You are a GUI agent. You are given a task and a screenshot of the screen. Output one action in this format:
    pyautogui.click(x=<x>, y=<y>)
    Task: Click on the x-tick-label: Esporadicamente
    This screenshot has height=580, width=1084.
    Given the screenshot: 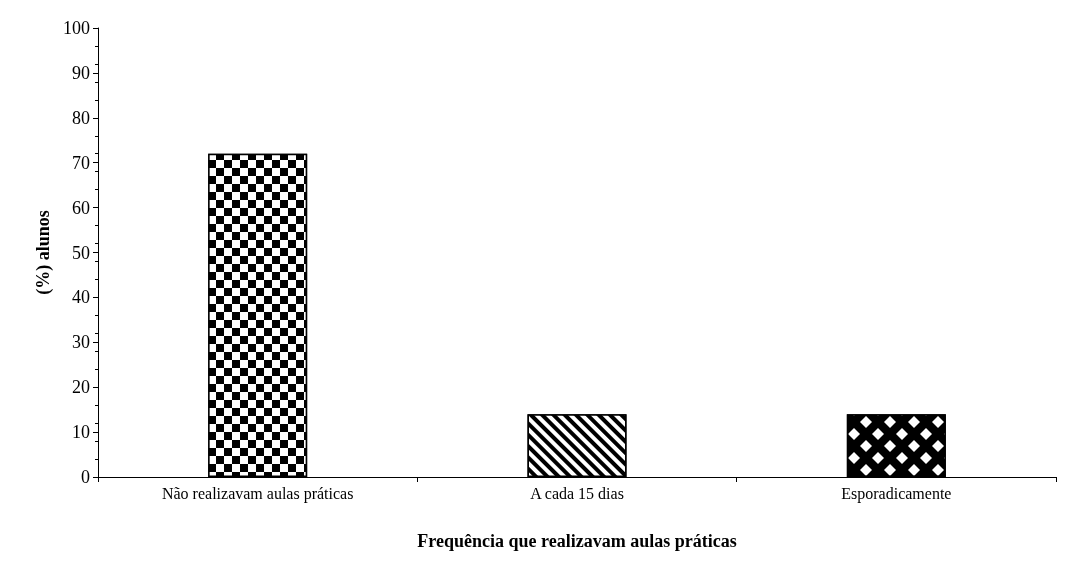 What is the action you would take?
    pyautogui.click(x=896, y=493)
    